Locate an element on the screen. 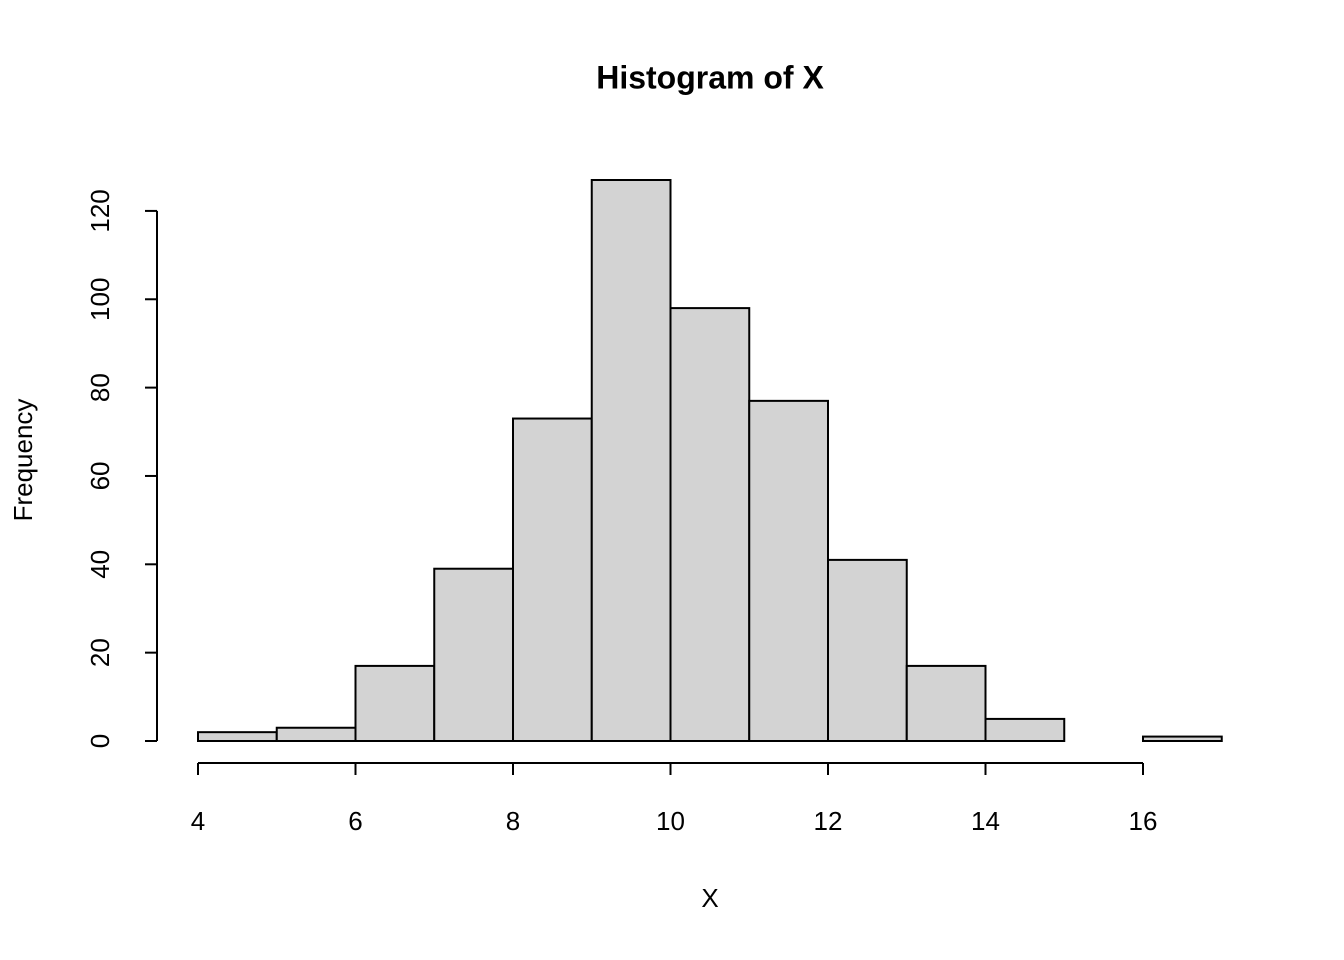  x-tick-label: 6 is located at coordinates (355, 821).